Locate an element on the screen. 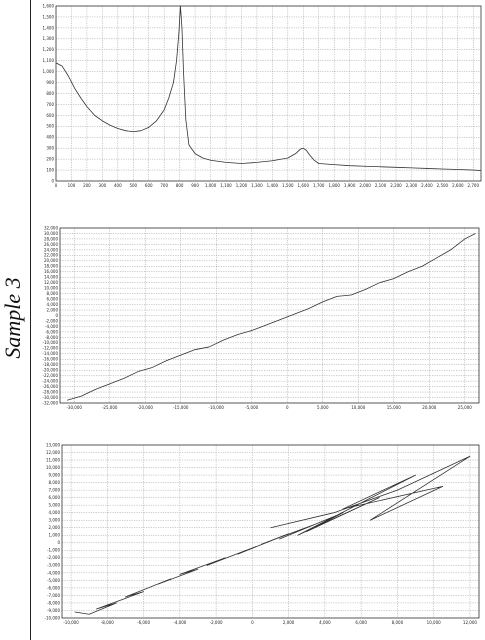 This screenshot has width=485, height=640. x-tick-label: 5,000 is located at coordinates (323, 407).